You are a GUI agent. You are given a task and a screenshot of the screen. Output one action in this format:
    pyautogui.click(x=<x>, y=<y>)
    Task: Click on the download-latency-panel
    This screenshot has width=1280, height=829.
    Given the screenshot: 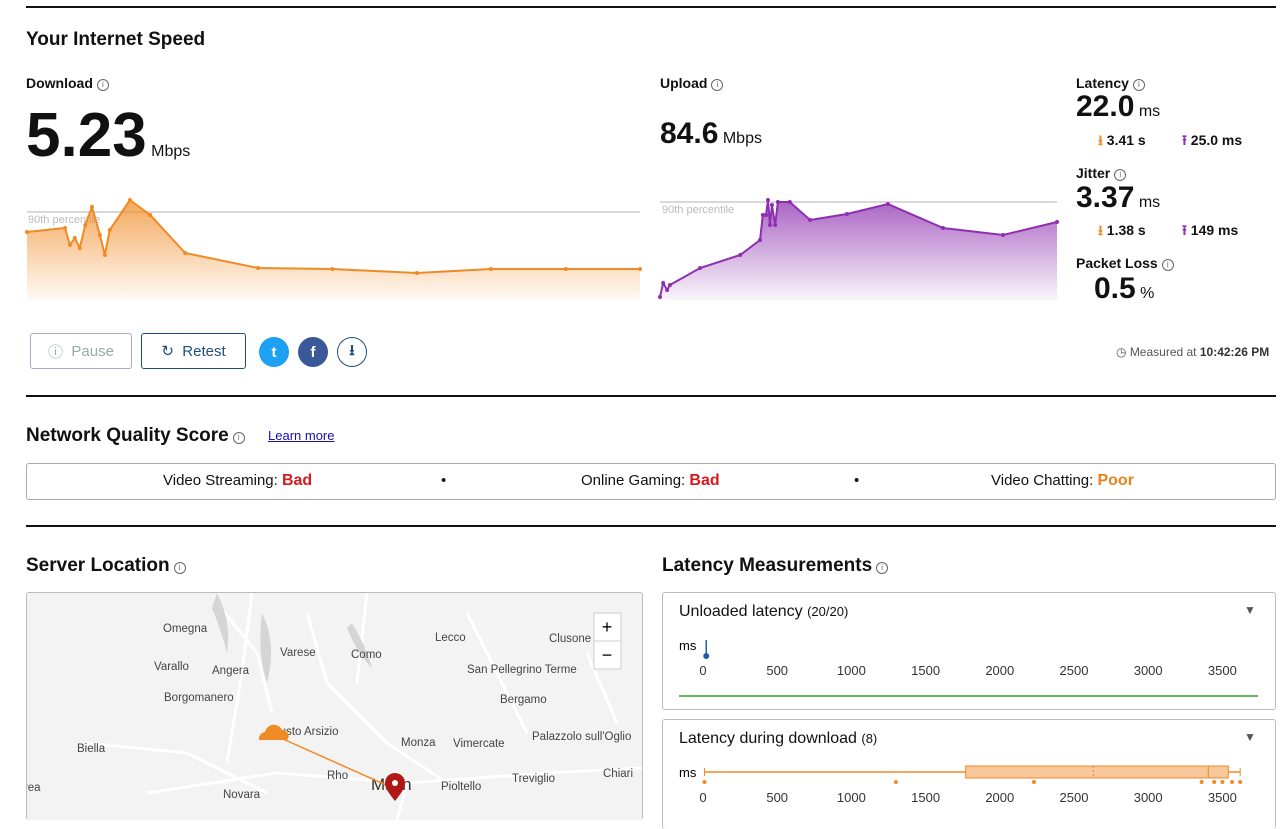 What is the action you would take?
    pyautogui.click(x=969, y=774)
    